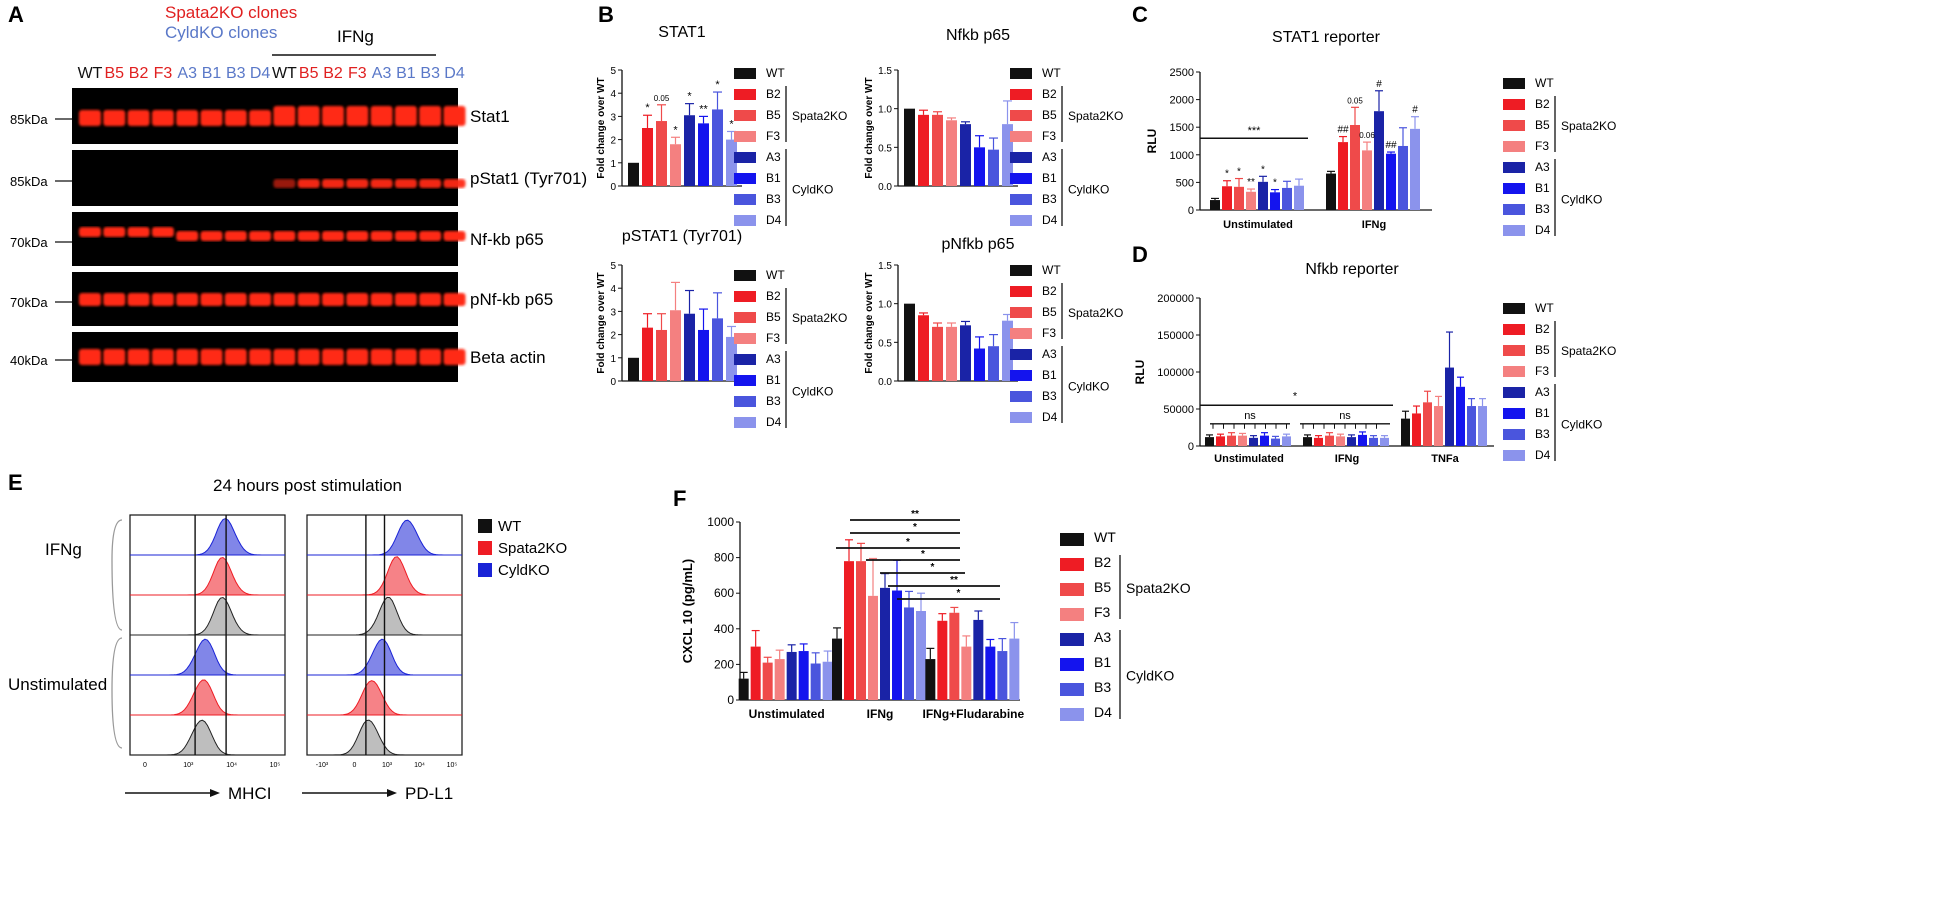 The height and width of the screenshot is (903, 1949). Describe the element at coordinates (1102, 687) in the screenshot. I see `legend-label-b3: B3` at that location.